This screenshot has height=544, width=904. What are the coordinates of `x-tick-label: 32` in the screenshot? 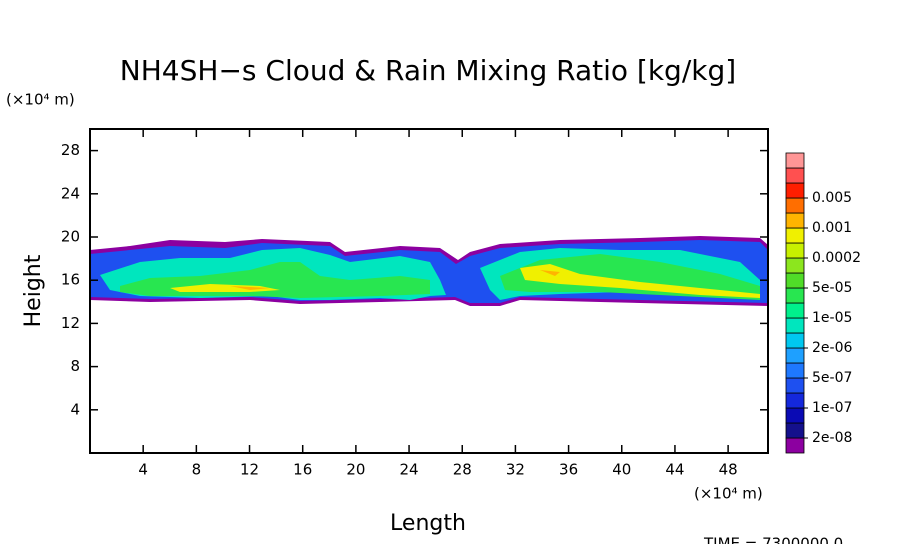 It's located at (515, 470).